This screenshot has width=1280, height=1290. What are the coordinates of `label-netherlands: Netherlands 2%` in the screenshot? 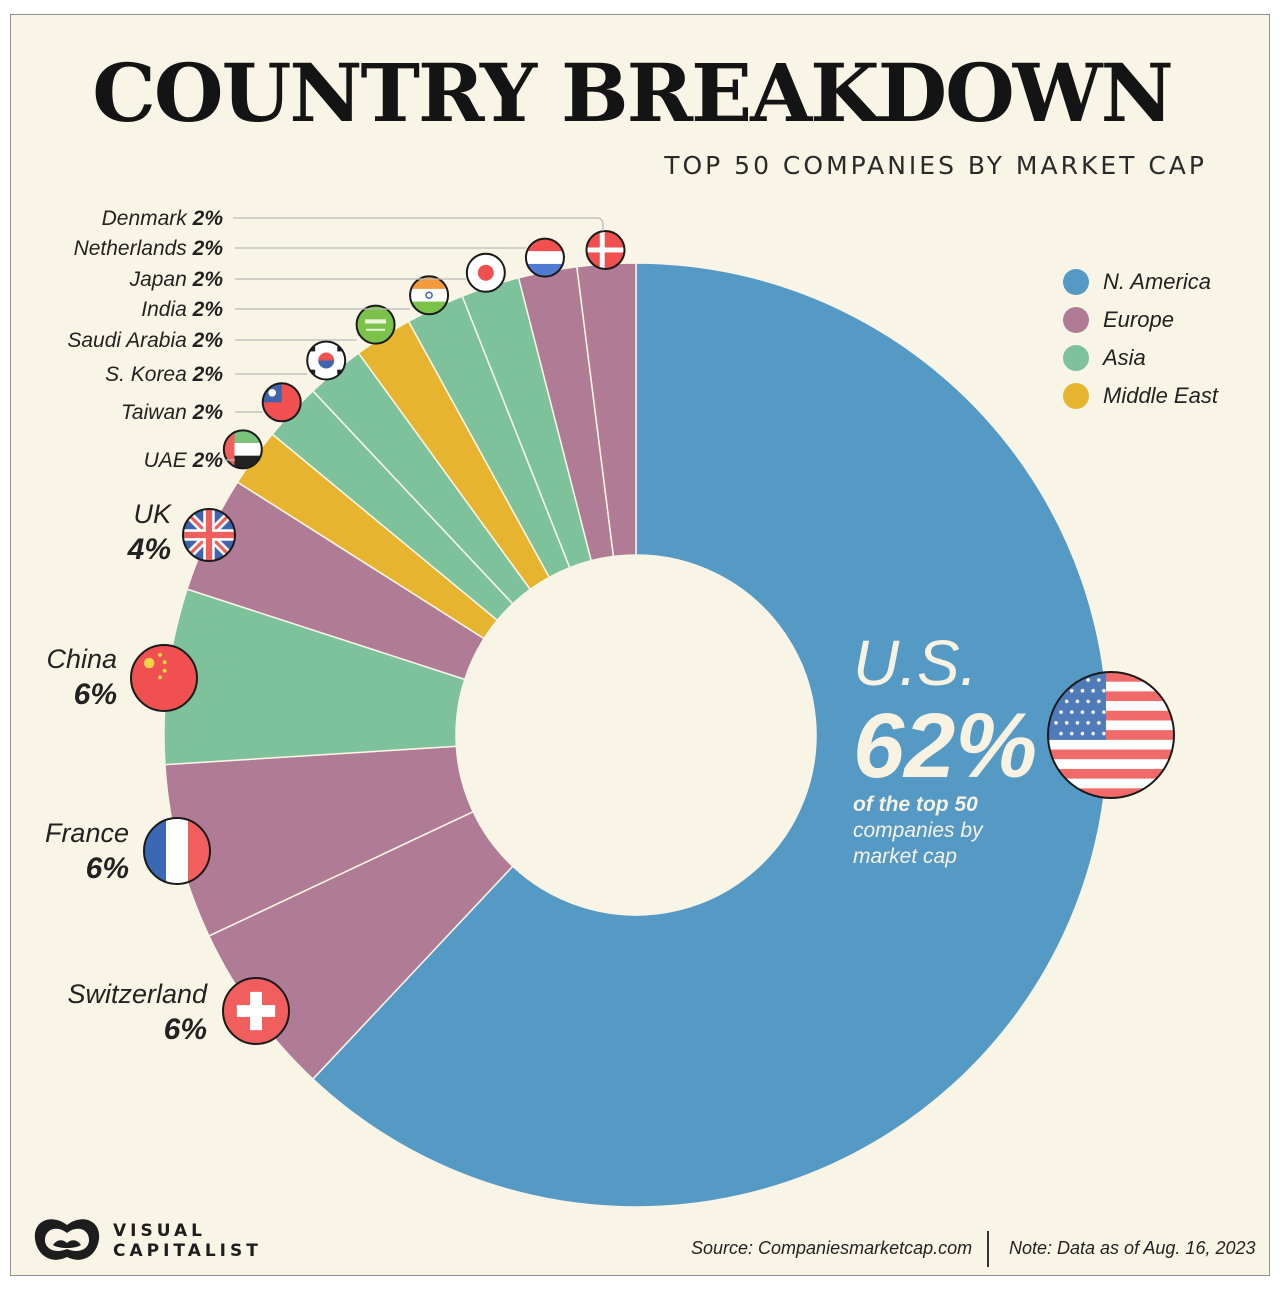 It's located at (149, 248).